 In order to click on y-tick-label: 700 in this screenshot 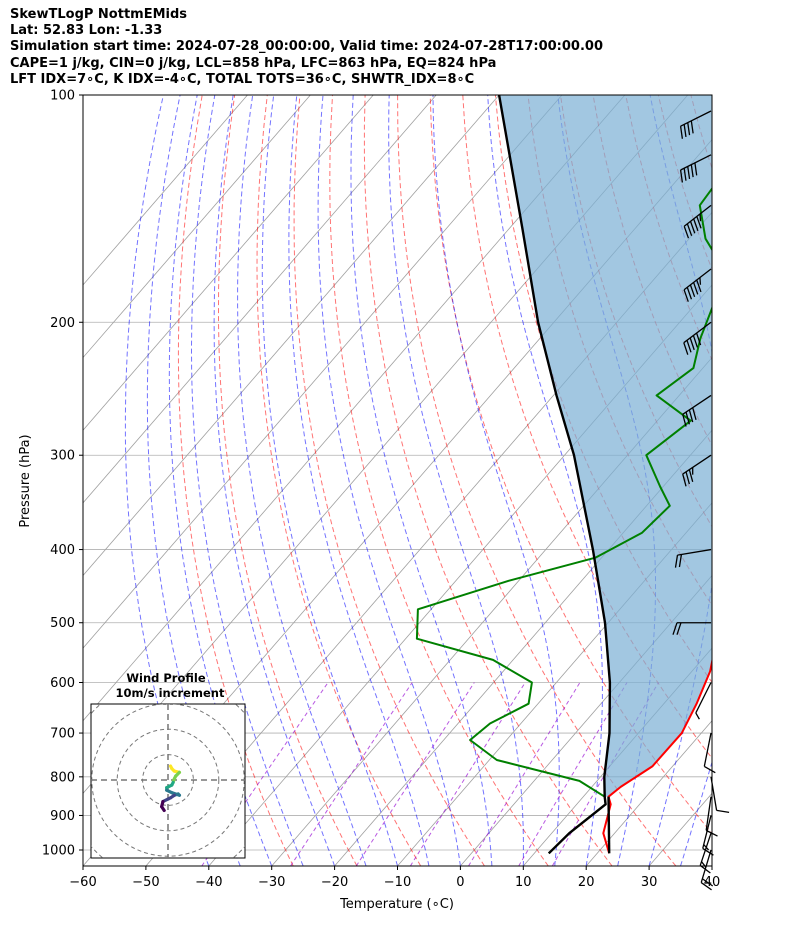, I will do `click(62, 734)`.